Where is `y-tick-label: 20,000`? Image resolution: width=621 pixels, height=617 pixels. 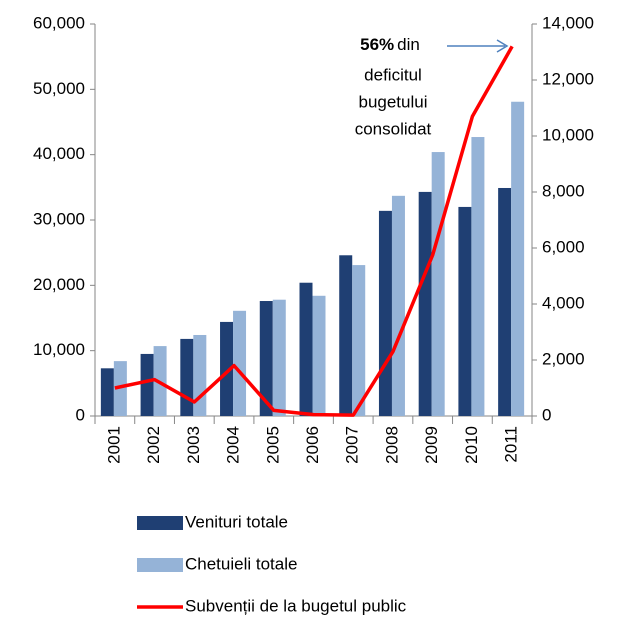 y-tick-label: 20,000 is located at coordinates (59, 284).